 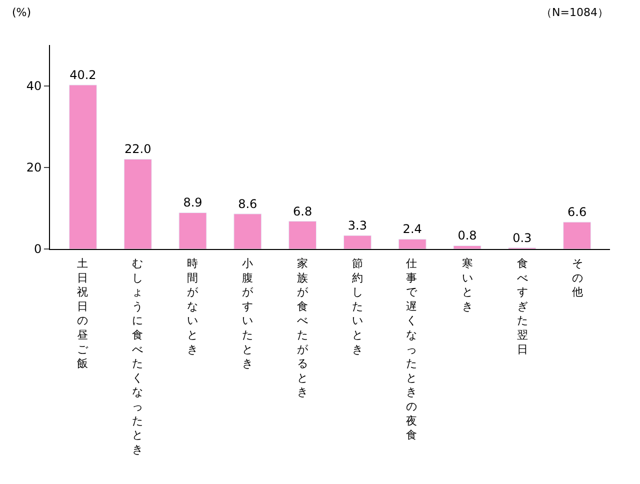 What do you see at coordinates (467, 235) in the screenshot?
I see `data-label: 0.8` at bounding box center [467, 235].